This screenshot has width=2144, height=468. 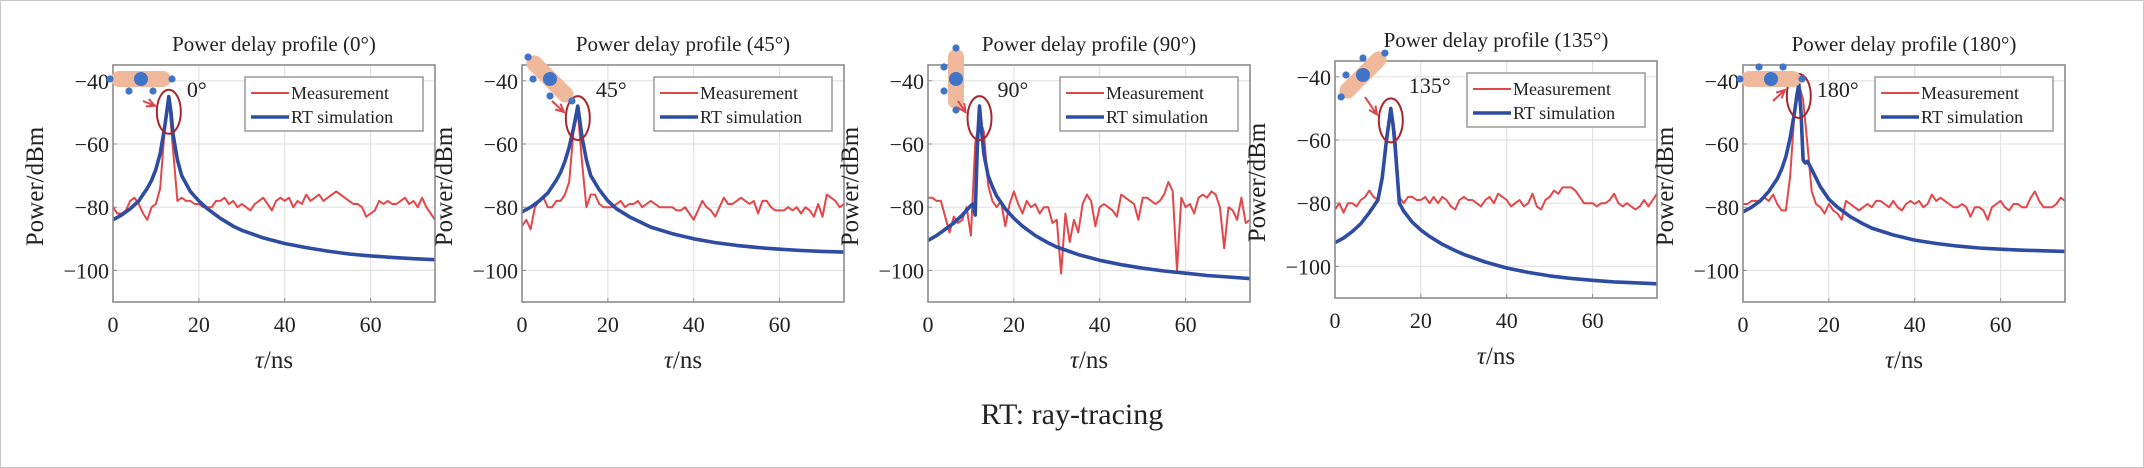 I want to click on x-tick-label: 0, so click(x=928, y=324).